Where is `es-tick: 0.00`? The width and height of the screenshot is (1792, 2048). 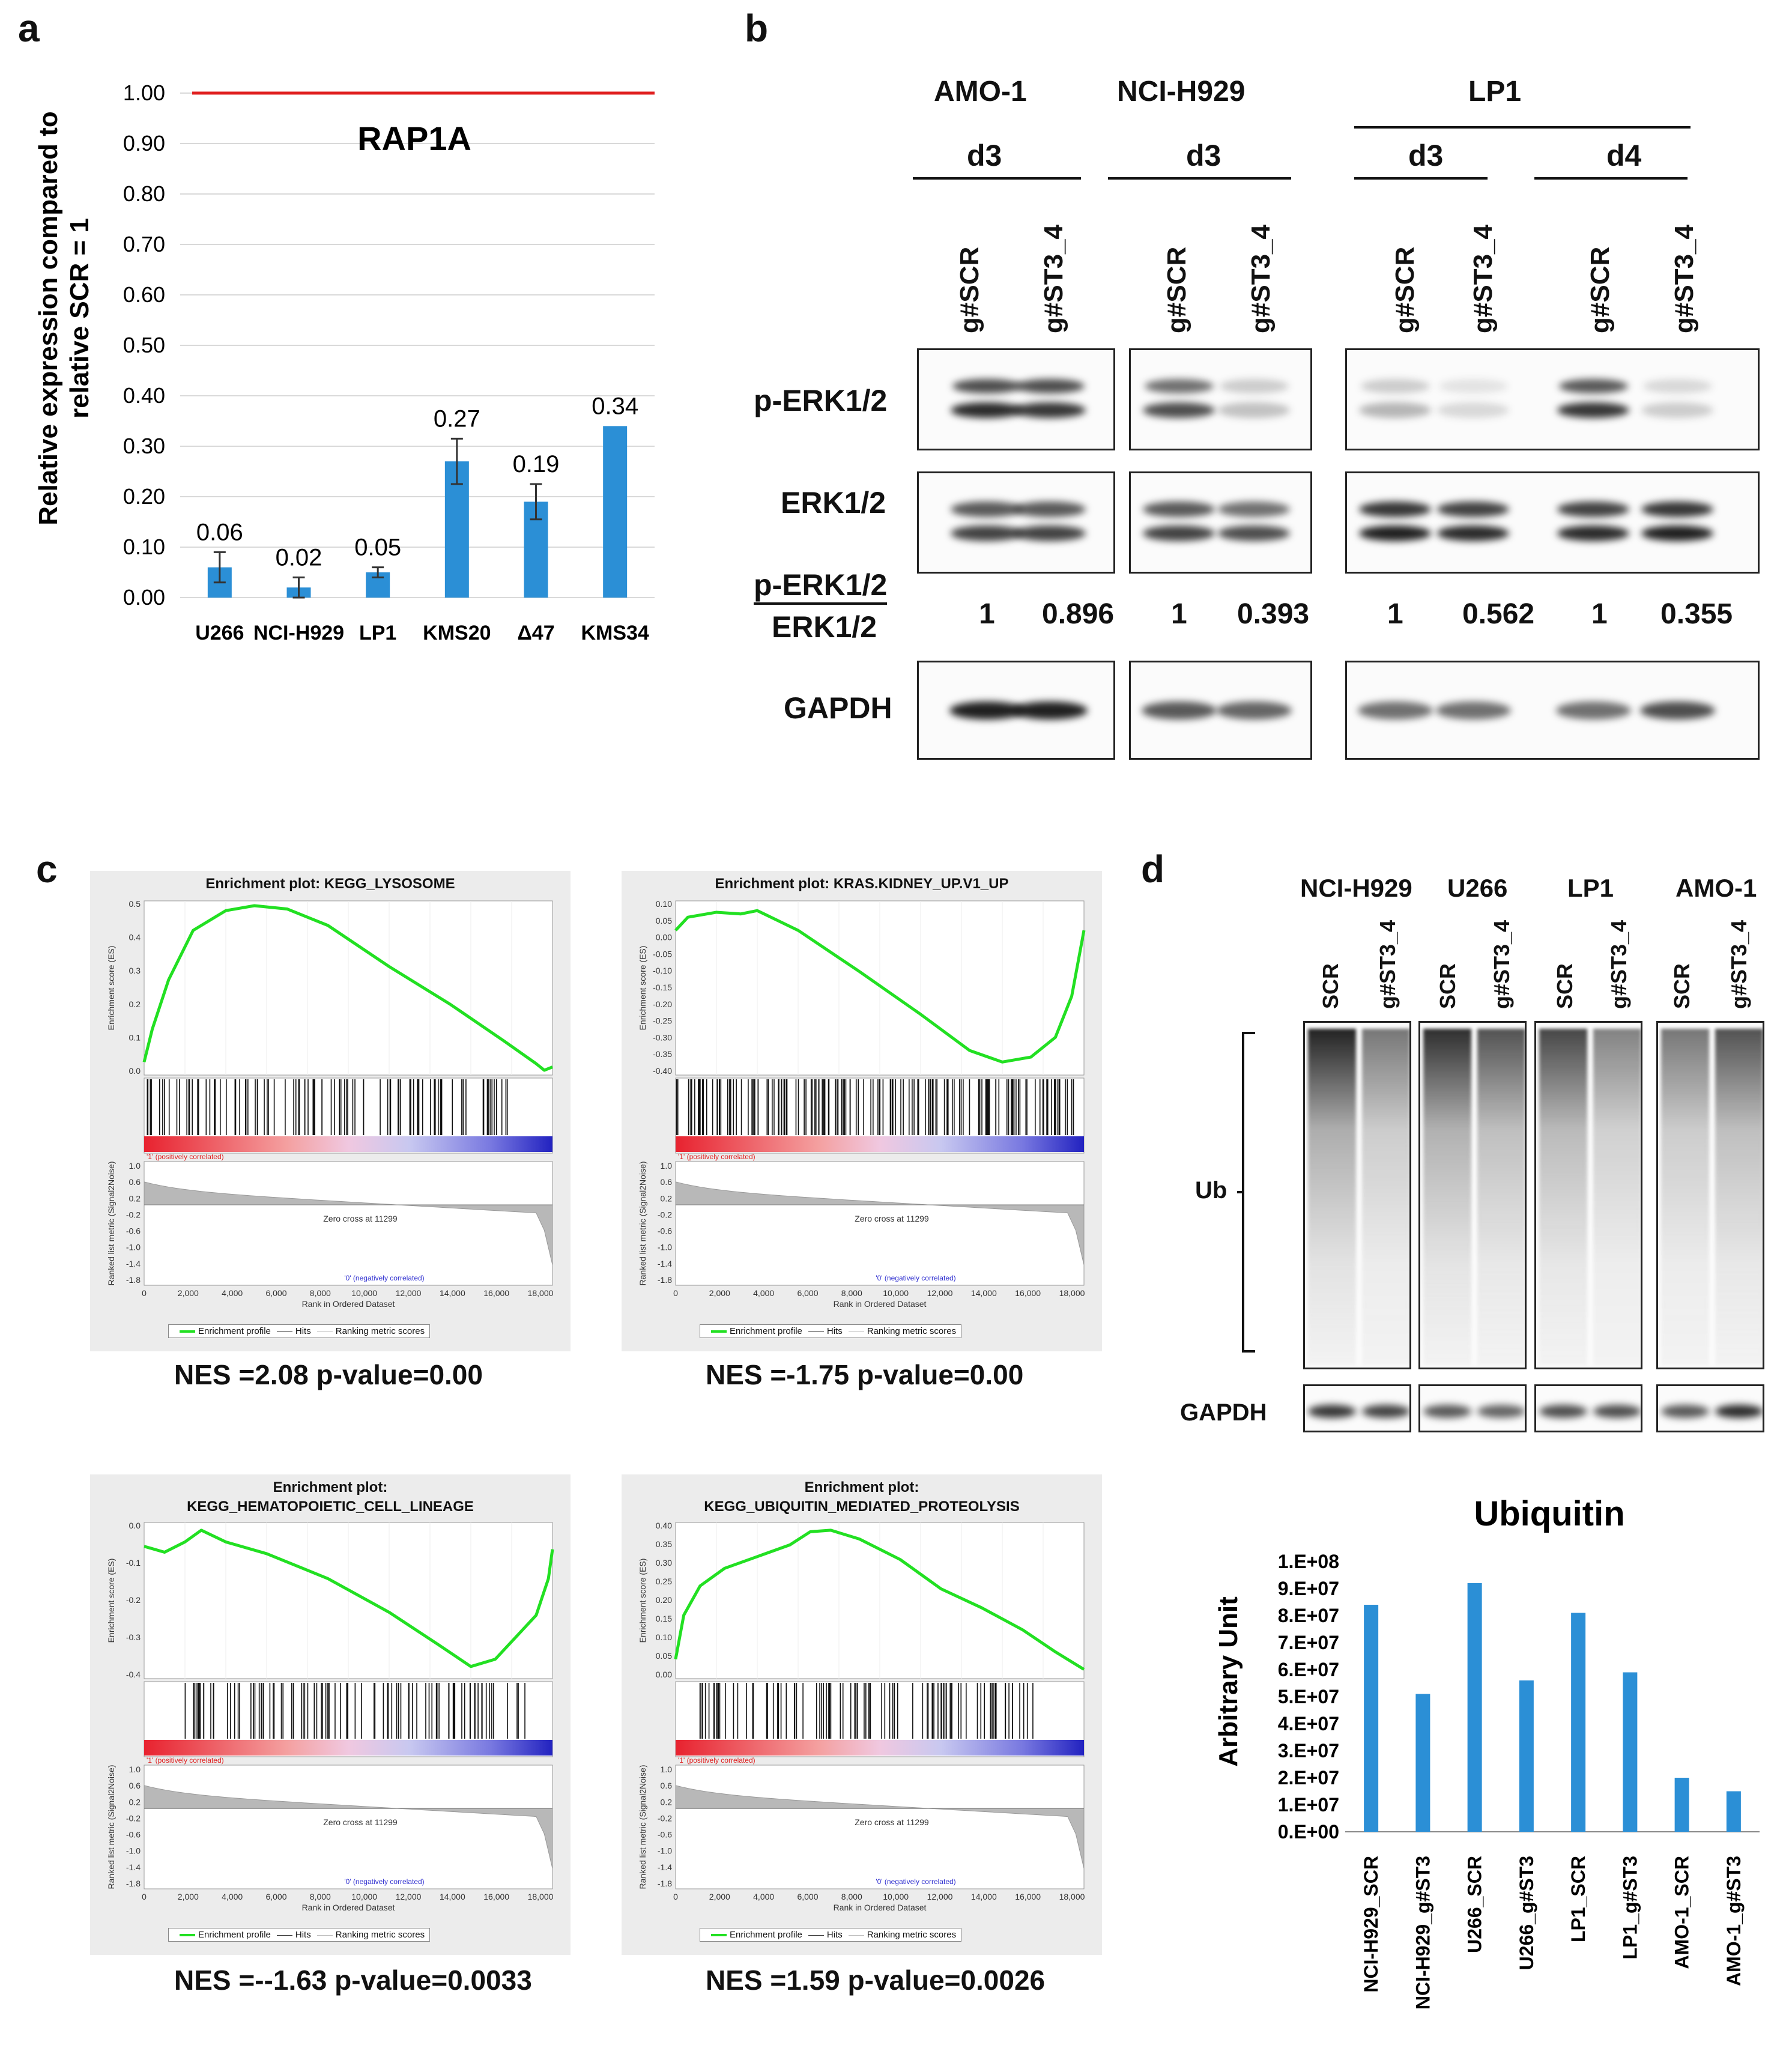
es-tick: 0.00 is located at coordinates (664, 1674).